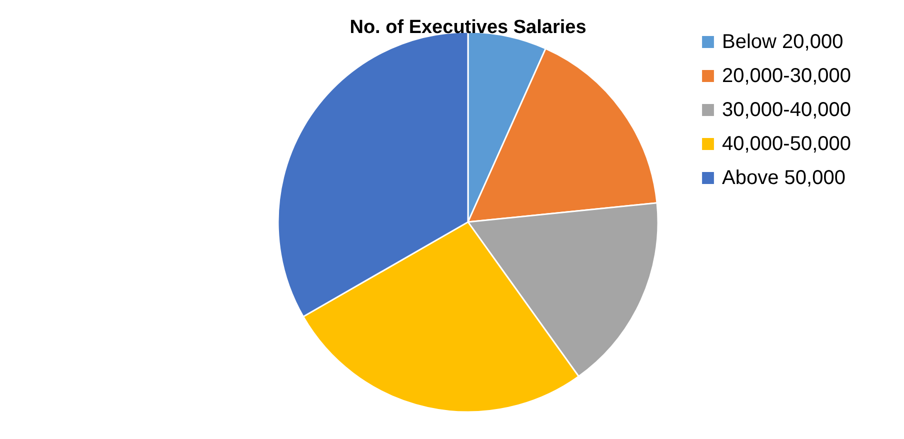 This screenshot has width=904, height=439. I want to click on chart-title: No. of Executives Salaries, so click(468, 27).